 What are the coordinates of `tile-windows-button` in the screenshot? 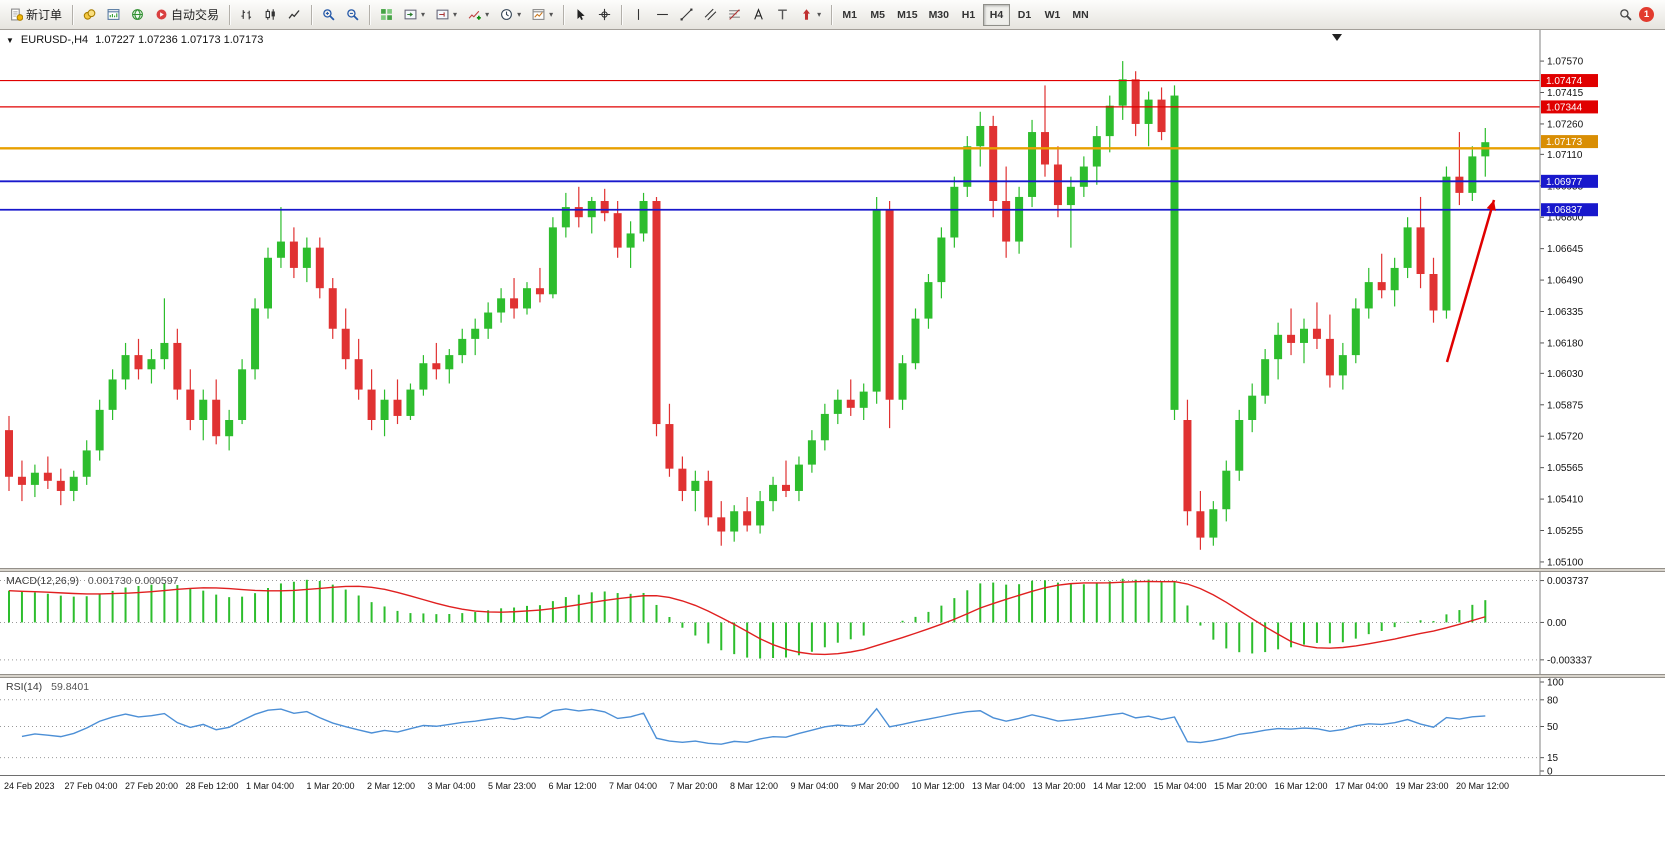 It's located at (386, 15).